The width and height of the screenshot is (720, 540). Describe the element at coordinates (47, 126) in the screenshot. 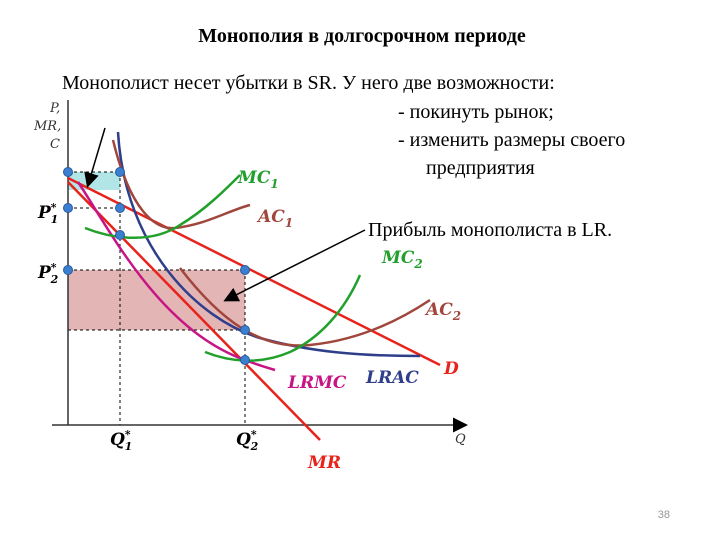

I see `y-axis-label: MR,` at that location.